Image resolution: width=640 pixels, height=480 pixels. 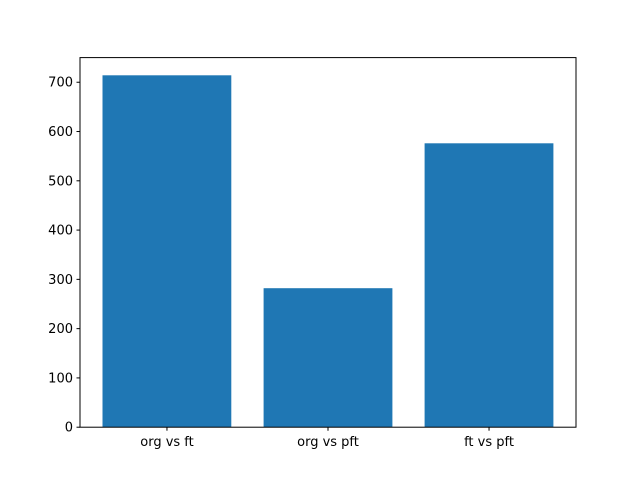 What do you see at coordinates (167, 251) in the screenshot?
I see `bar-org-vs-ft` at bounding box center [167, 251].